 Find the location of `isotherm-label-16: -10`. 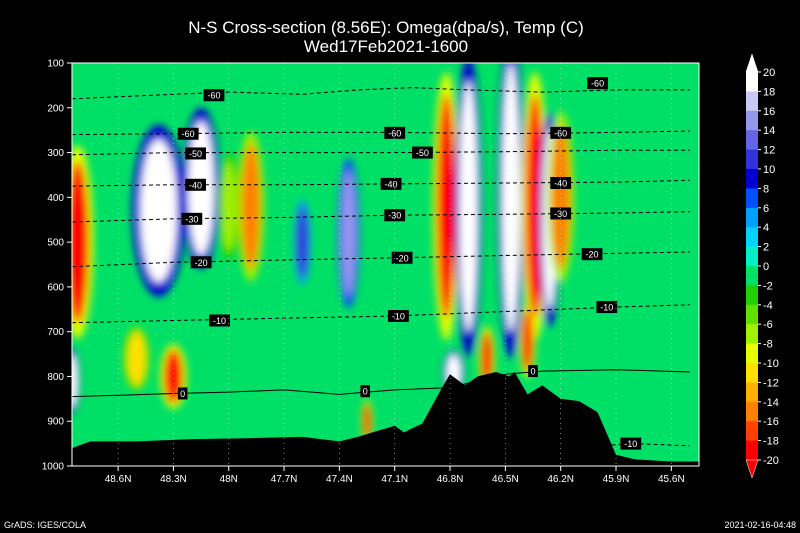

isotherm-label-16: -10 is located at coordinates (219, 321).